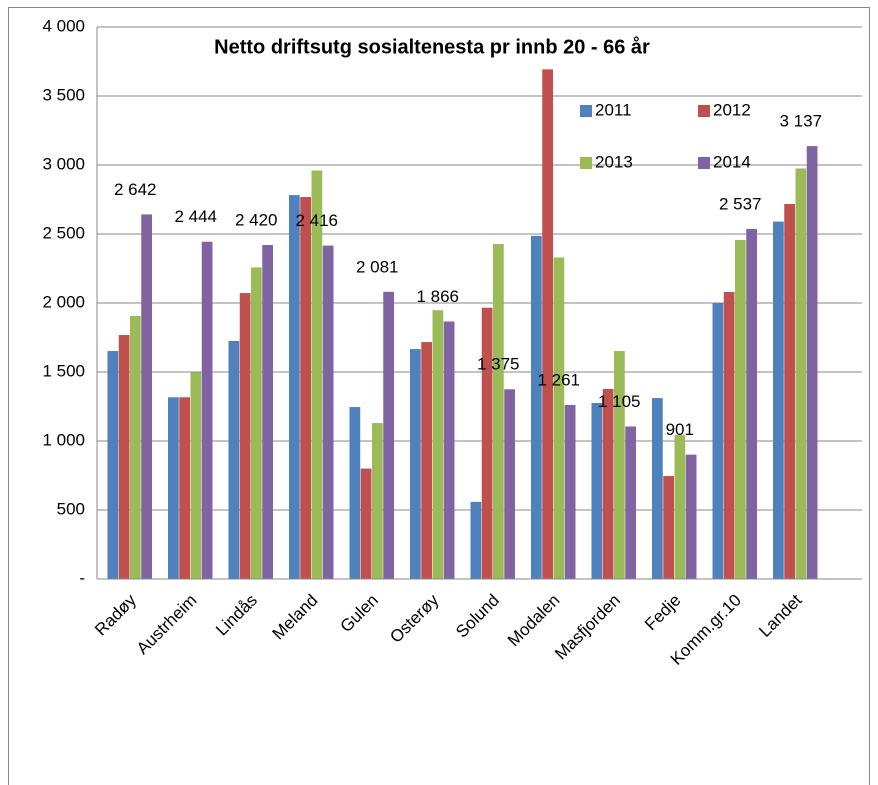 The image size is (878, 785). What do you see at coordinates (780, 615) in the screenshot?
I see `x-tick-label: Landet` at bounding box center [780, 615].